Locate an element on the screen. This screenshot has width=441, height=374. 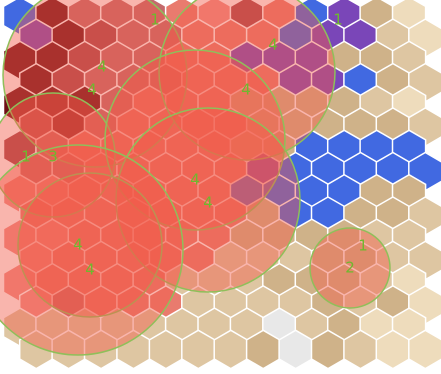
bubble-label: 2 is located at coordinates (350, 268).